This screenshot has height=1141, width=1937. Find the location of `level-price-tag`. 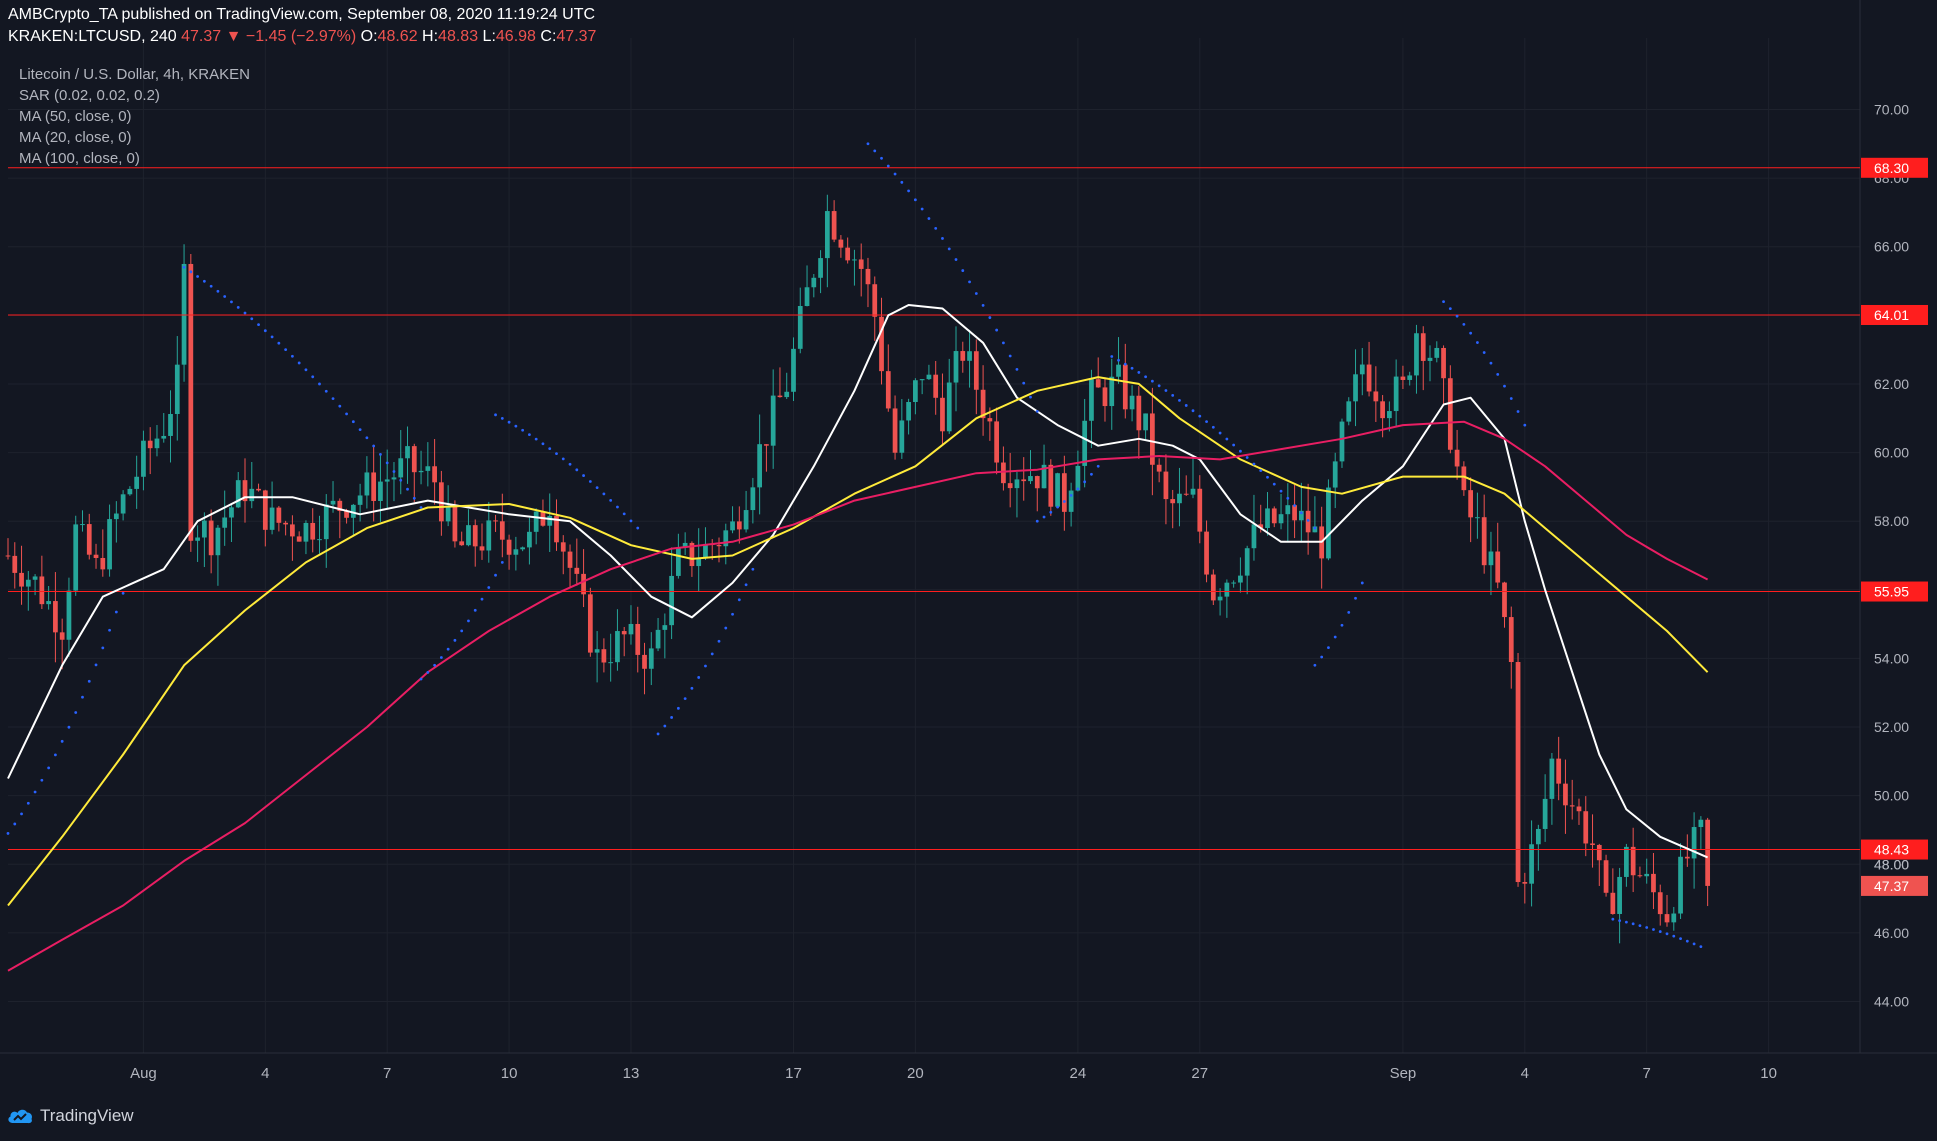

level-price-tag is located at coordinates (1894, 314).